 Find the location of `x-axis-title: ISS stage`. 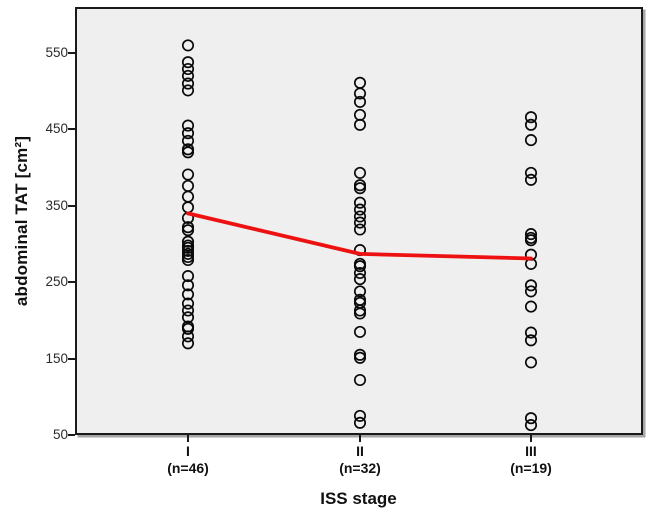

x-axis-title: ISS stage is located at coordinates (358, 498).